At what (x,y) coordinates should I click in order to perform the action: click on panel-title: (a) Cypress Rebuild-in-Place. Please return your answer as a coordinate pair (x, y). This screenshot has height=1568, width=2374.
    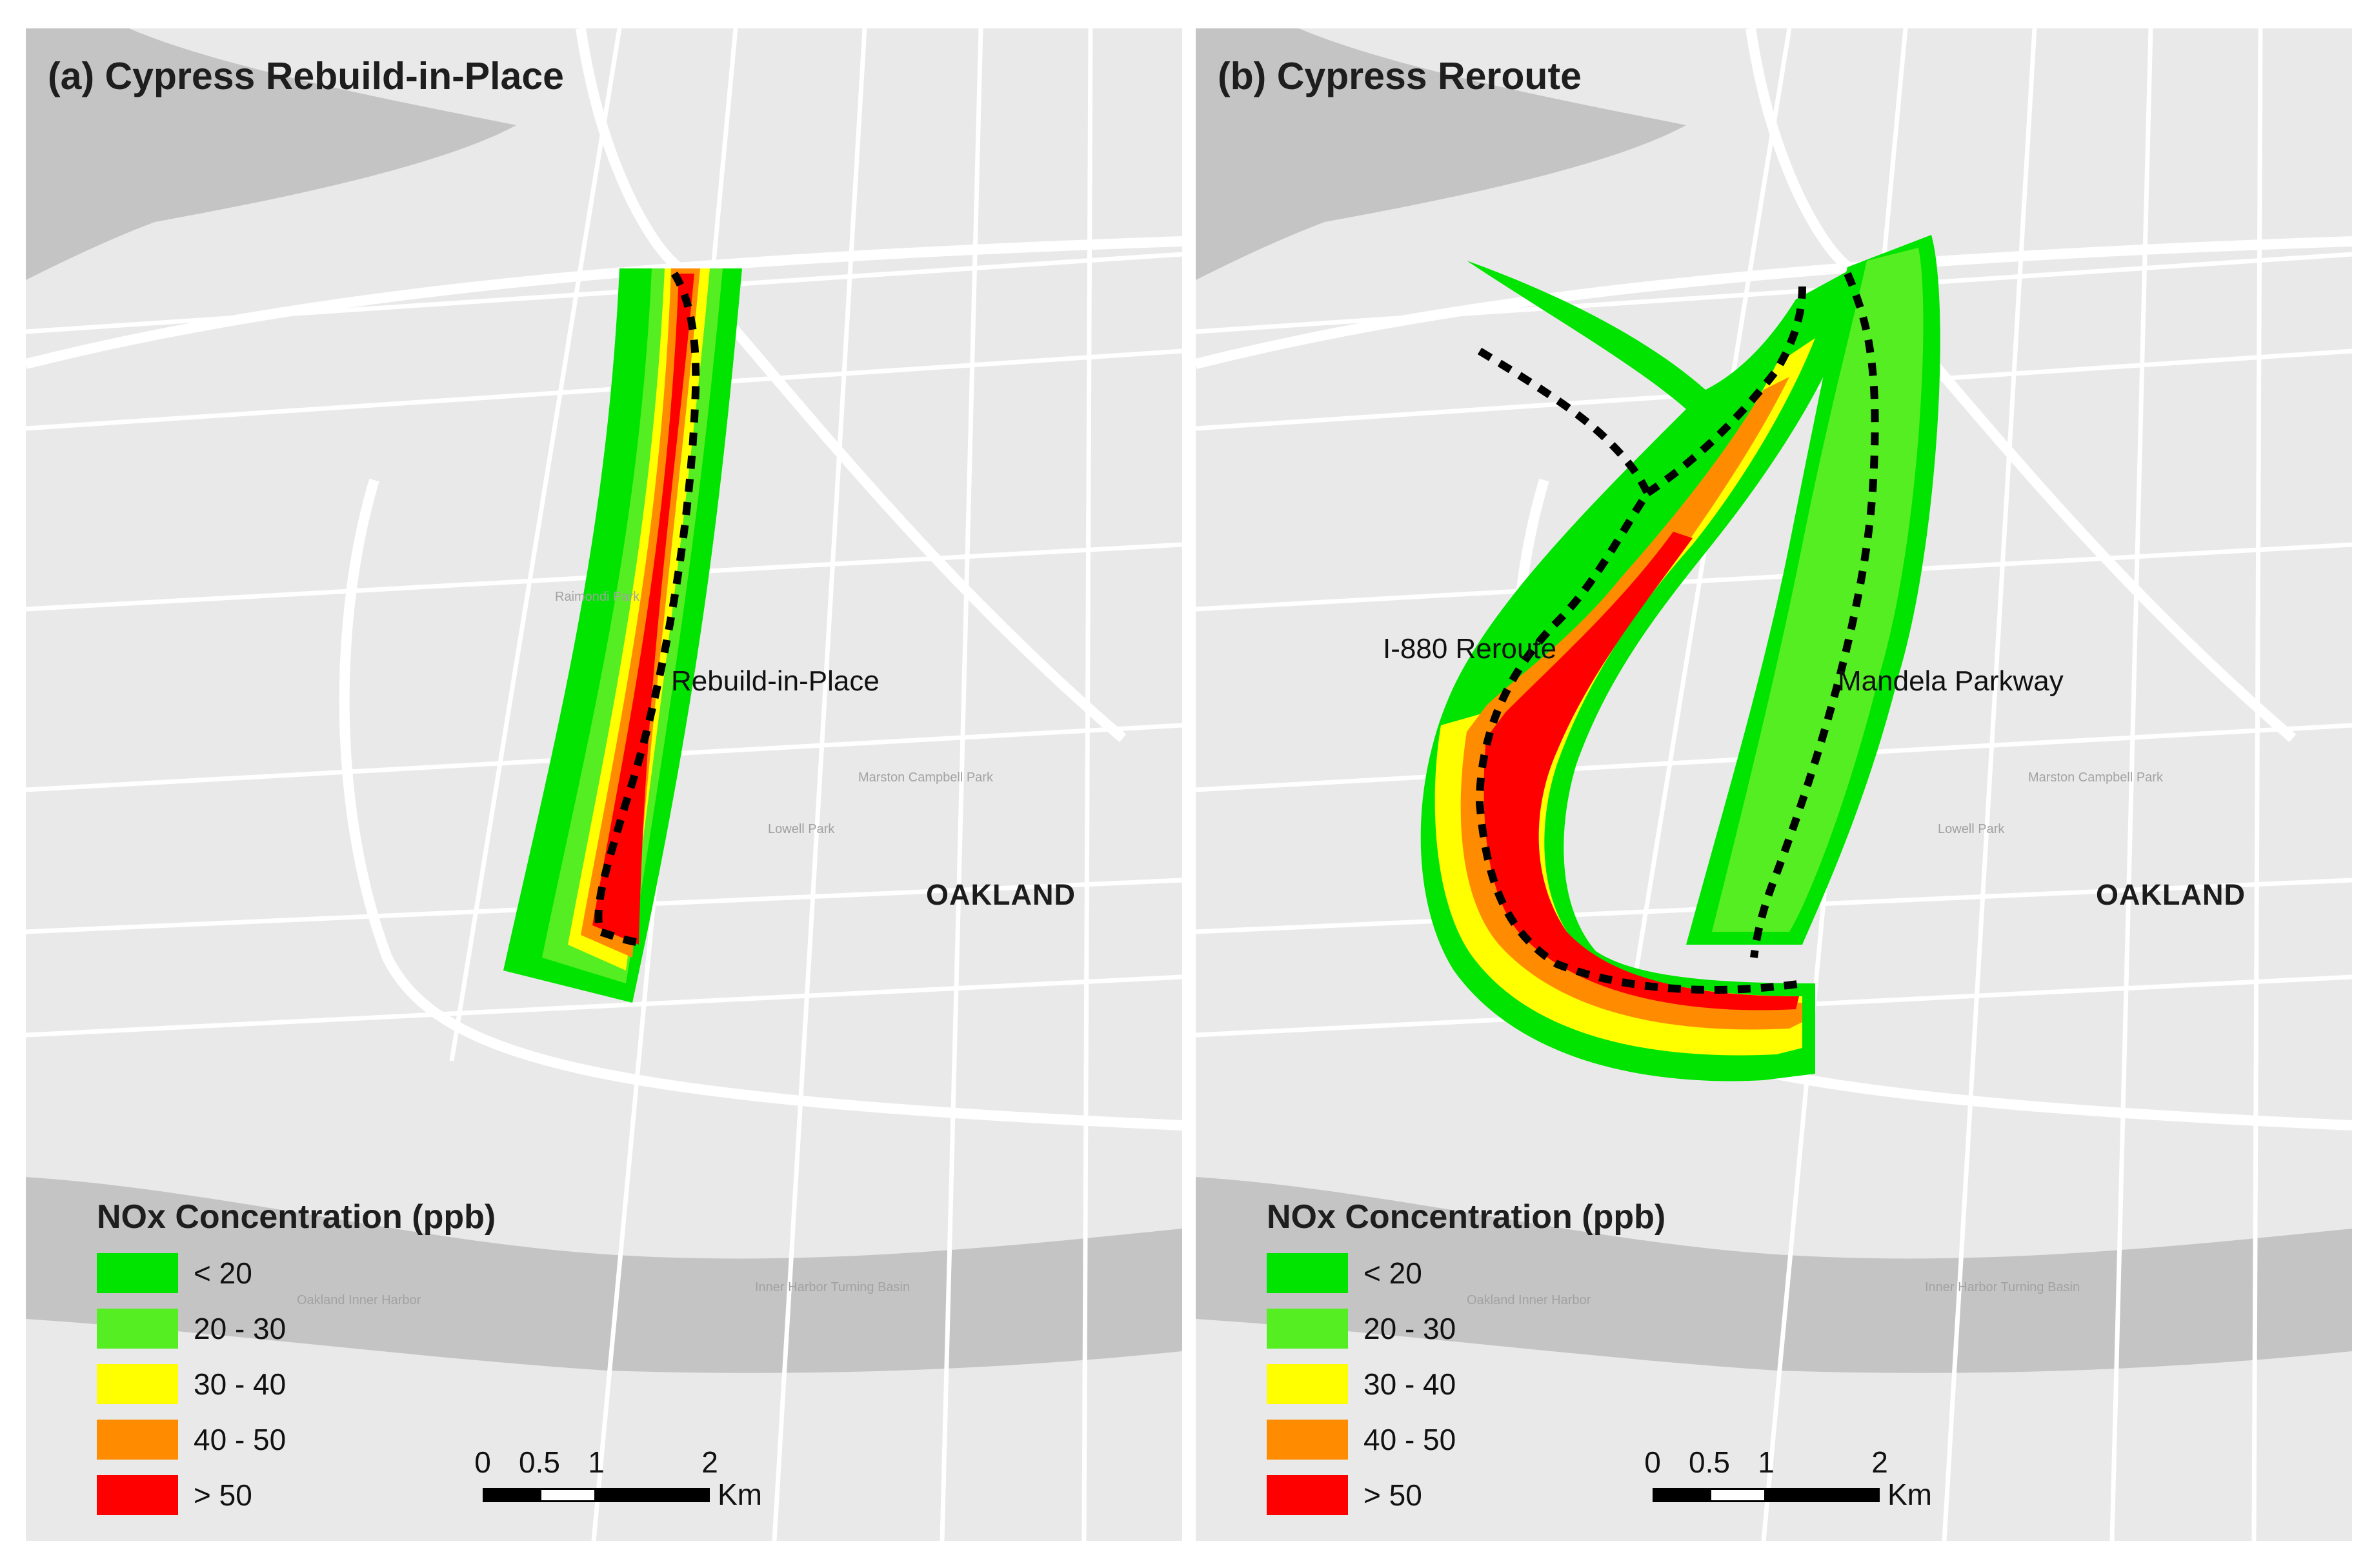
    Looking at the image, I should click on (306, 76).